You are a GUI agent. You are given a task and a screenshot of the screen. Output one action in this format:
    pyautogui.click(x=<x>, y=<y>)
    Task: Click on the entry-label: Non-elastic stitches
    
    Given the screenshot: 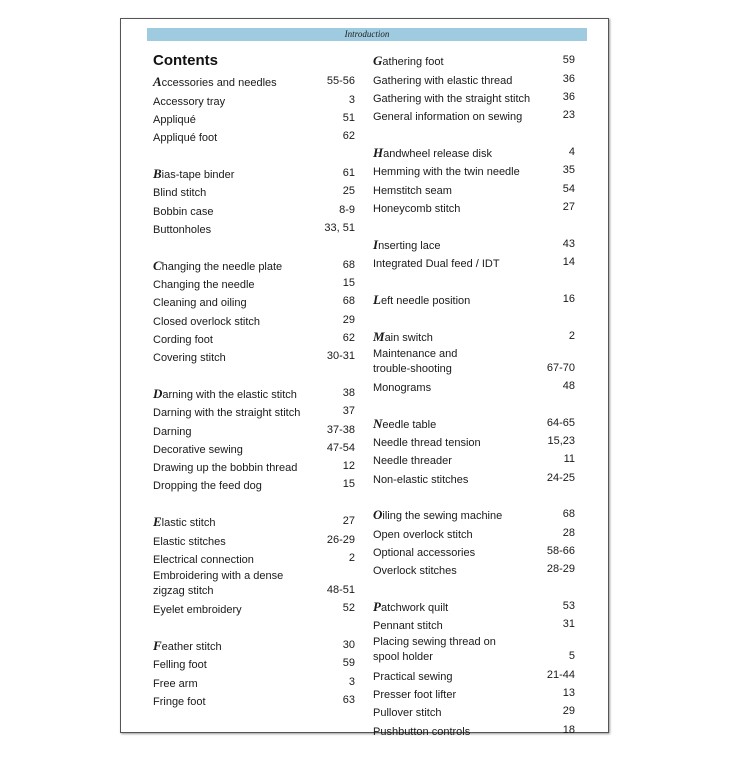 What is the action you would take?
    pyautogui.click(x=421, y=479)
    